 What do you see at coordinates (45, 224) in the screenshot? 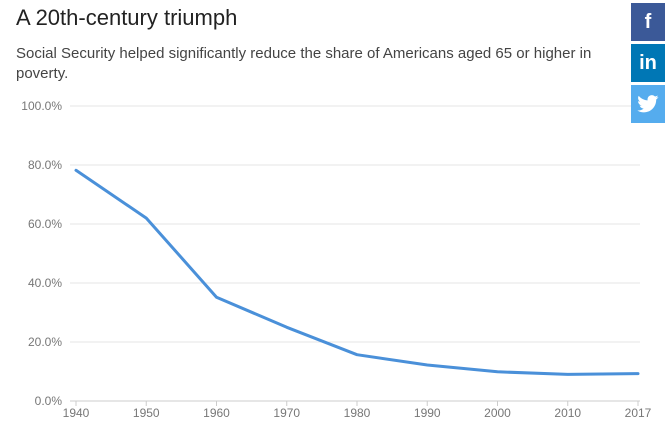
I see `y-tick-label: 60.0%` at bounding box center [45, 224].